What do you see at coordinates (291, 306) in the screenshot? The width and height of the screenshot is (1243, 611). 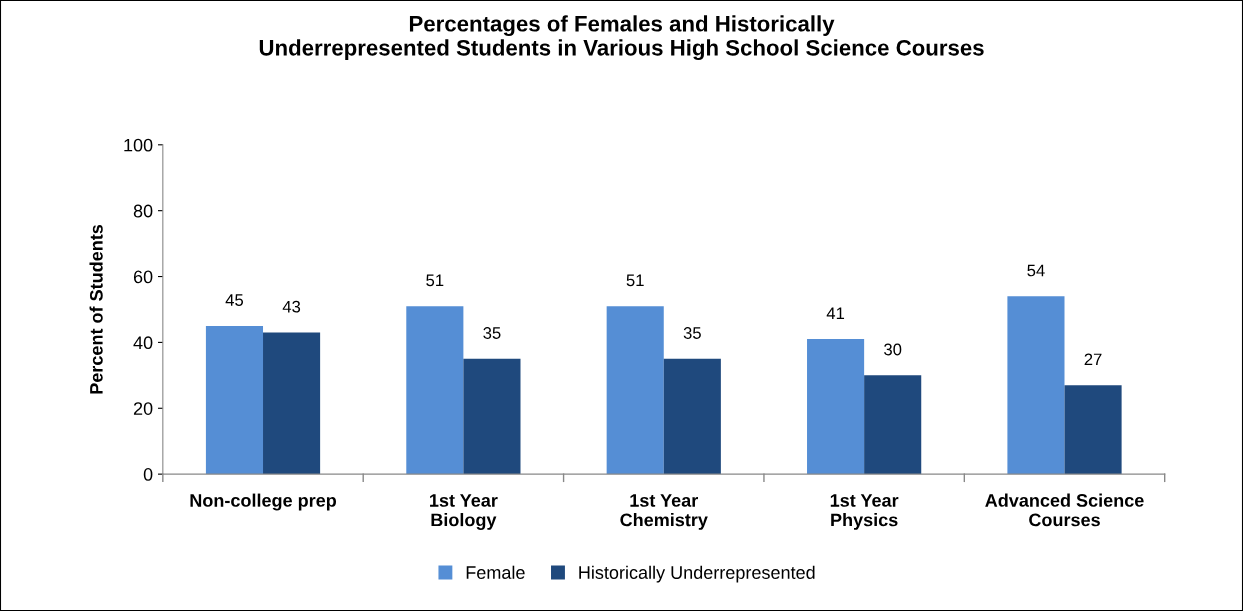 I see `data-label: 43` at bounding box center [291, 306].